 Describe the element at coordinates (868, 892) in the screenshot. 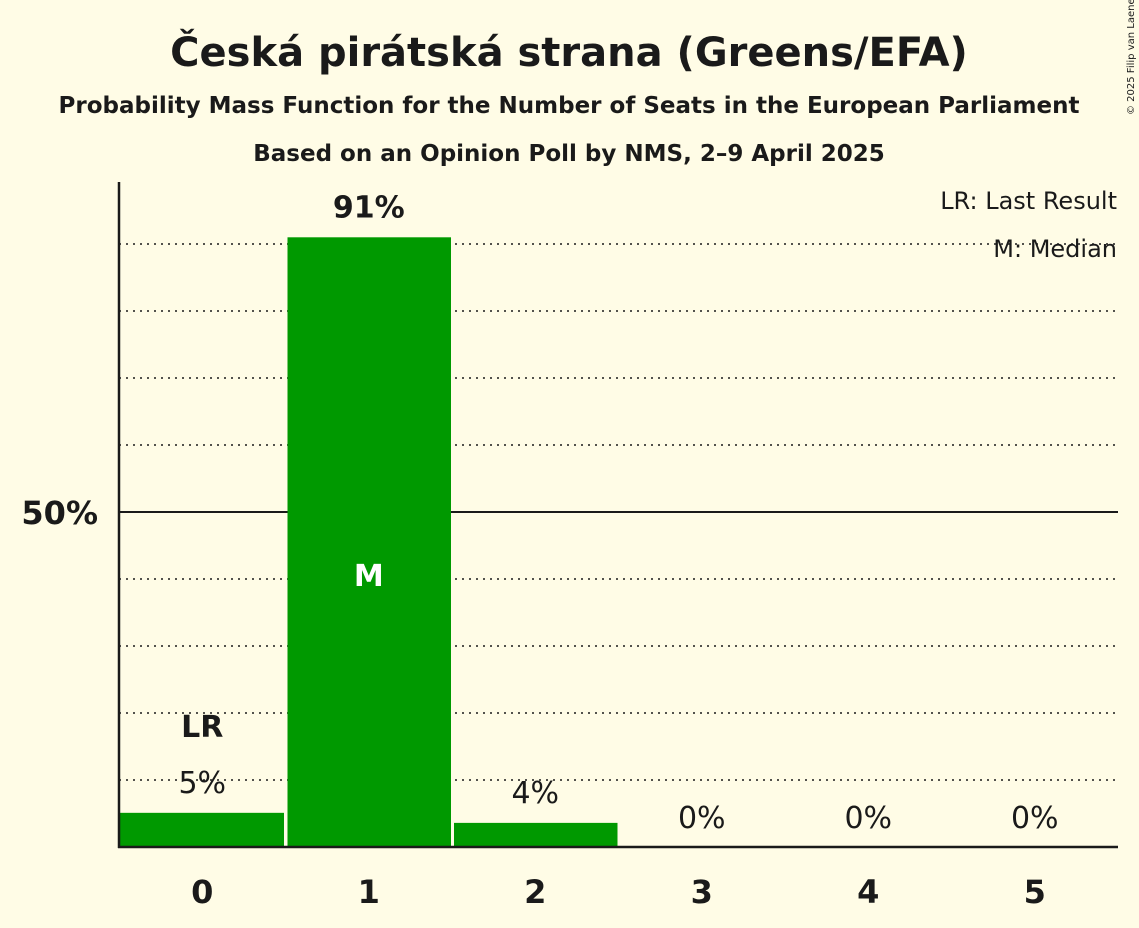

I see `x-tick-label: 4` at that location.